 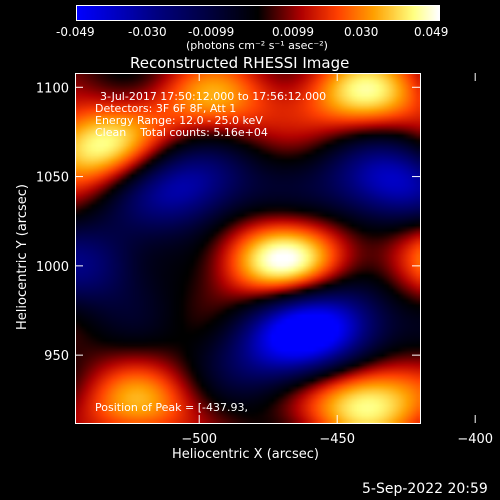 What do you see at coordinates (213, 96) in the screenshot?
I see `annotation-time-range: 3-Jul-2017 17:50:12.000 to 17:56:12.000` at bounding box center [213, 96].